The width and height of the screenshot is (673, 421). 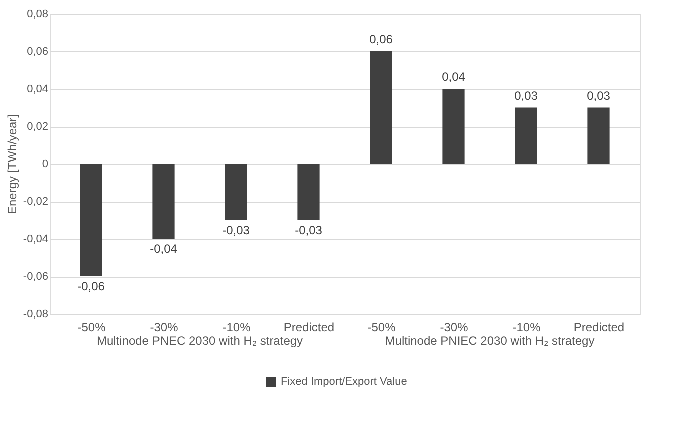 What do you see at coordinates (454, 77) in the screenshot?
I see `data-label: 0,04` at bounding box center [454, 77].